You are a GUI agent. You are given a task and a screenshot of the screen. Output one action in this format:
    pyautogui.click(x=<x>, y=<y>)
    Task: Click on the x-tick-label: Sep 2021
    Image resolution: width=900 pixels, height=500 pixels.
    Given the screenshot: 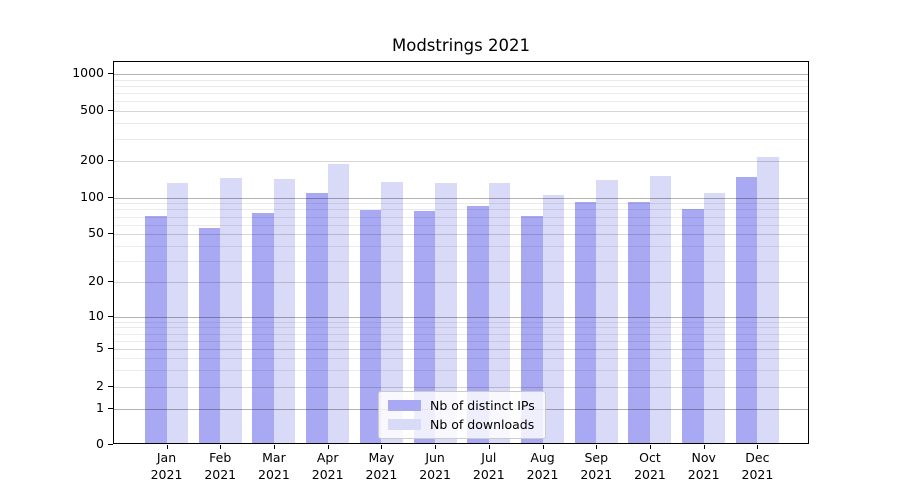 What is the action you would take?
    pyautogui.click(x=596, y=466)
    